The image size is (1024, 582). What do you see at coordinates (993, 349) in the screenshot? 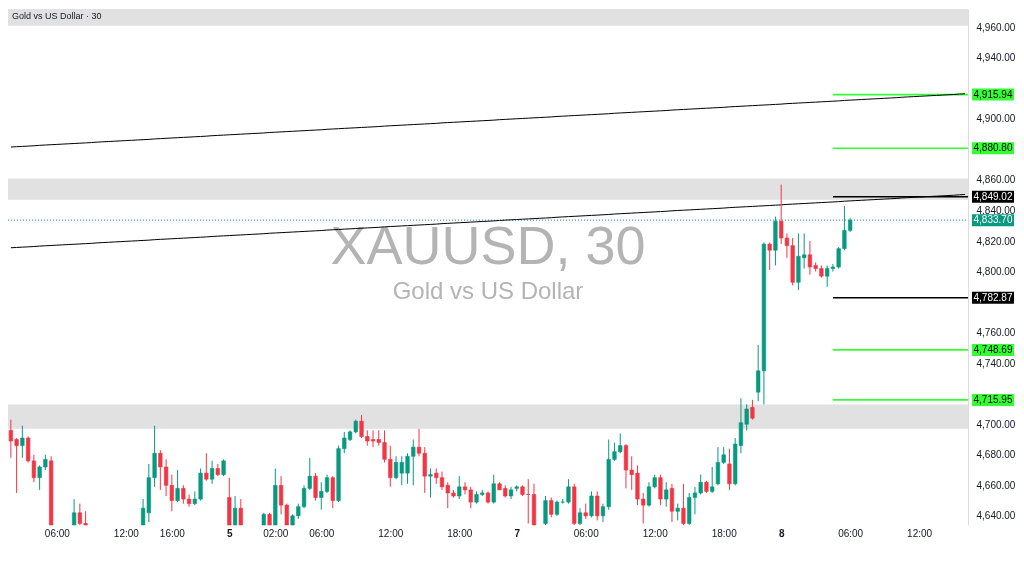
I see `ref-line-label: 4,748.69` at bounding box center [993, 349].